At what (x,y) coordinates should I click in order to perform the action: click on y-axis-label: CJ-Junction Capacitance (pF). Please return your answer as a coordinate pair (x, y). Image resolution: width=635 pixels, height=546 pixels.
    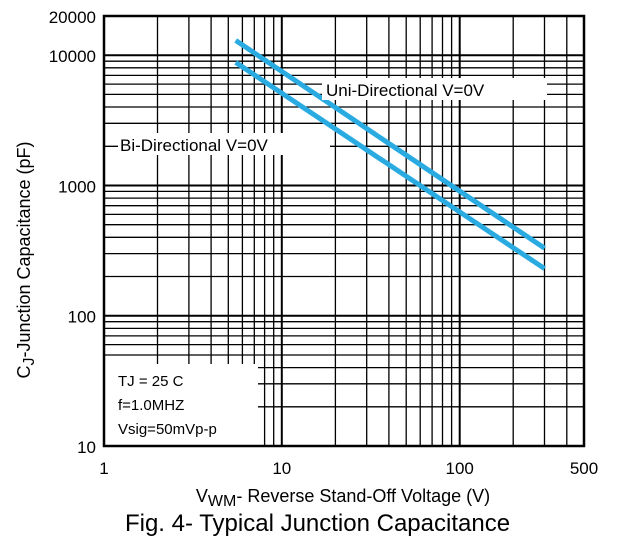
    Looking at the image, I should click on (26, 259).